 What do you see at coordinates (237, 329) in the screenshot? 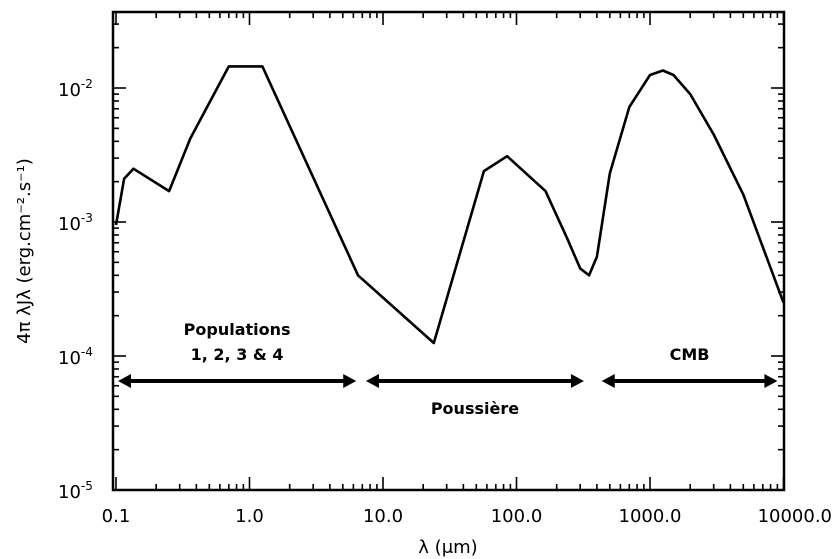
I see `annotation-label: Populations` at bounding box center [237, 329].